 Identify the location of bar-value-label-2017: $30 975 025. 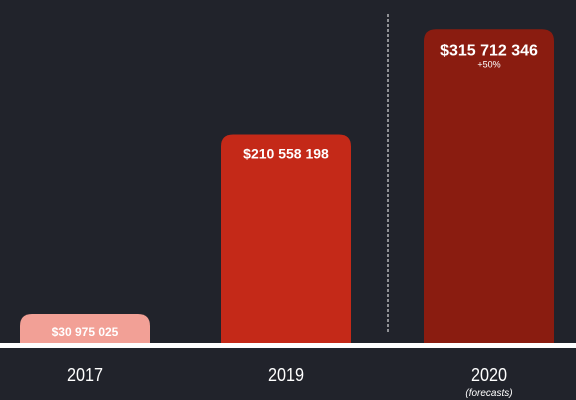
(85, 332).